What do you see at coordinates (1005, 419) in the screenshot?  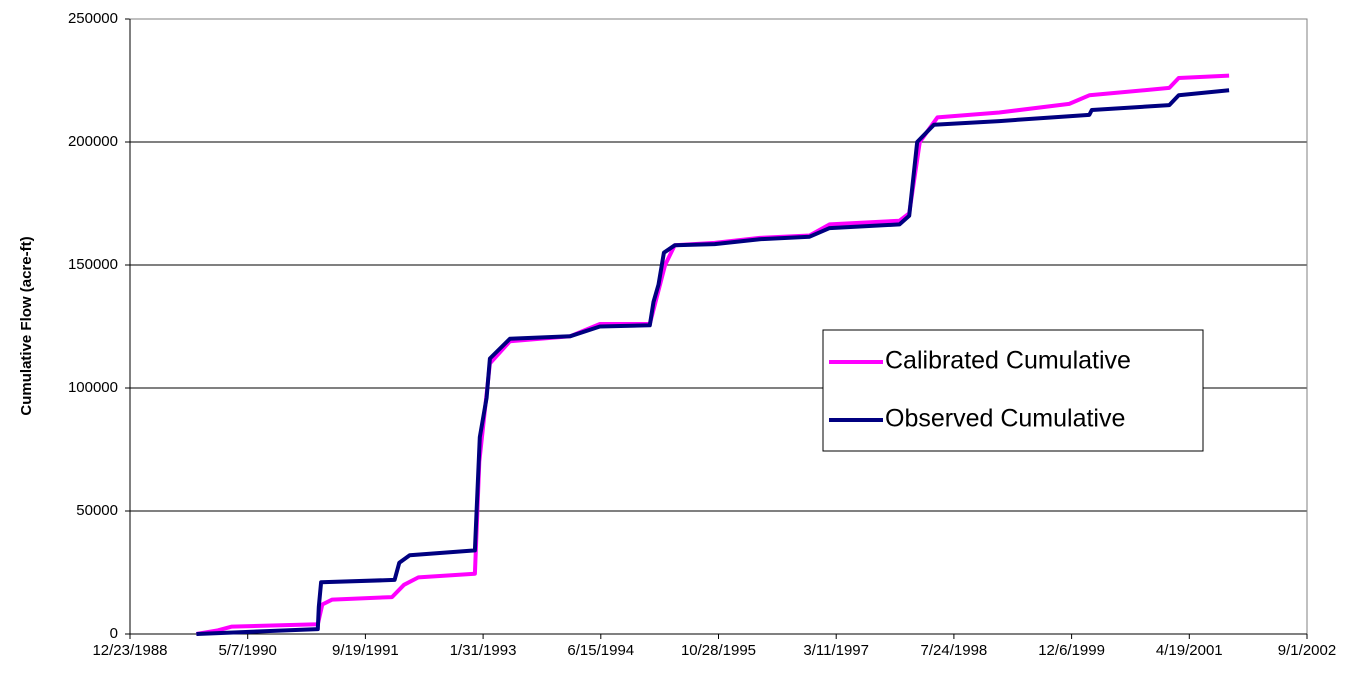 I see `legend-label: Observed Cumulative` at bounding box center [1005, 419].